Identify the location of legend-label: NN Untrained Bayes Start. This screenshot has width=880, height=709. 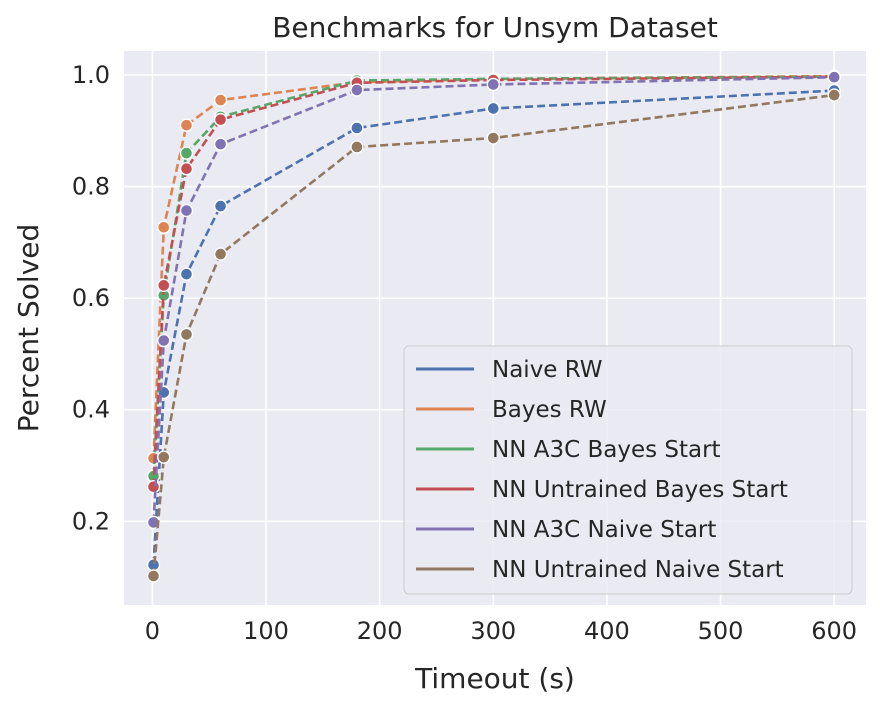
(640, 490).